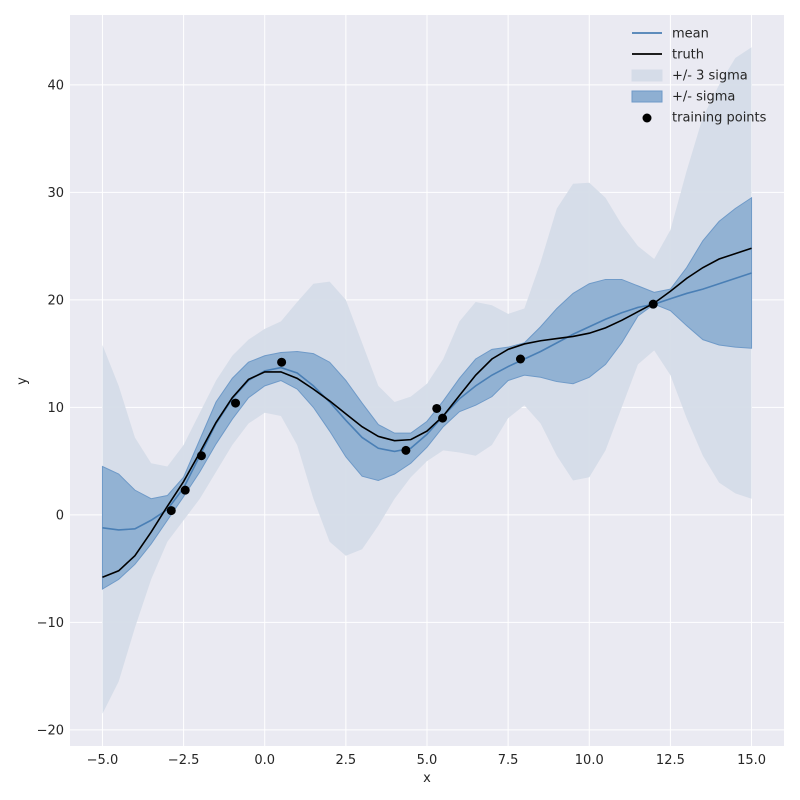 The width and height of the screenshot is (800, 800). What do you see at coordinates (22, 381) in the screenshot?
I see `y-axis-label: y` at bounding box center [22, 381].